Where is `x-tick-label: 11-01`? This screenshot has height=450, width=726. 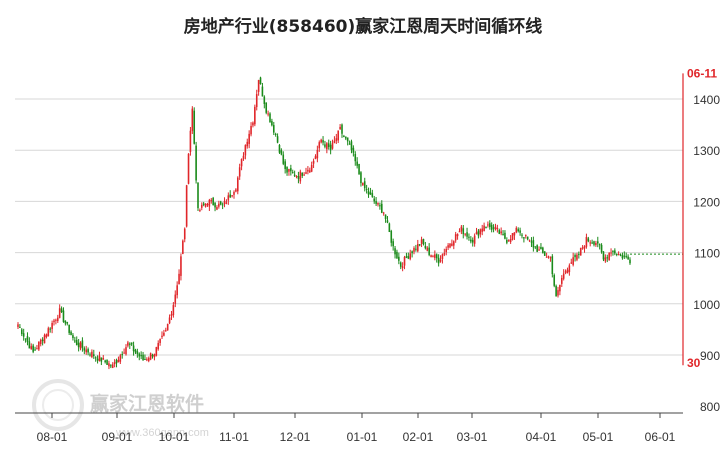 x-tick-label: 11-01 is located at coordinates (234, 437).